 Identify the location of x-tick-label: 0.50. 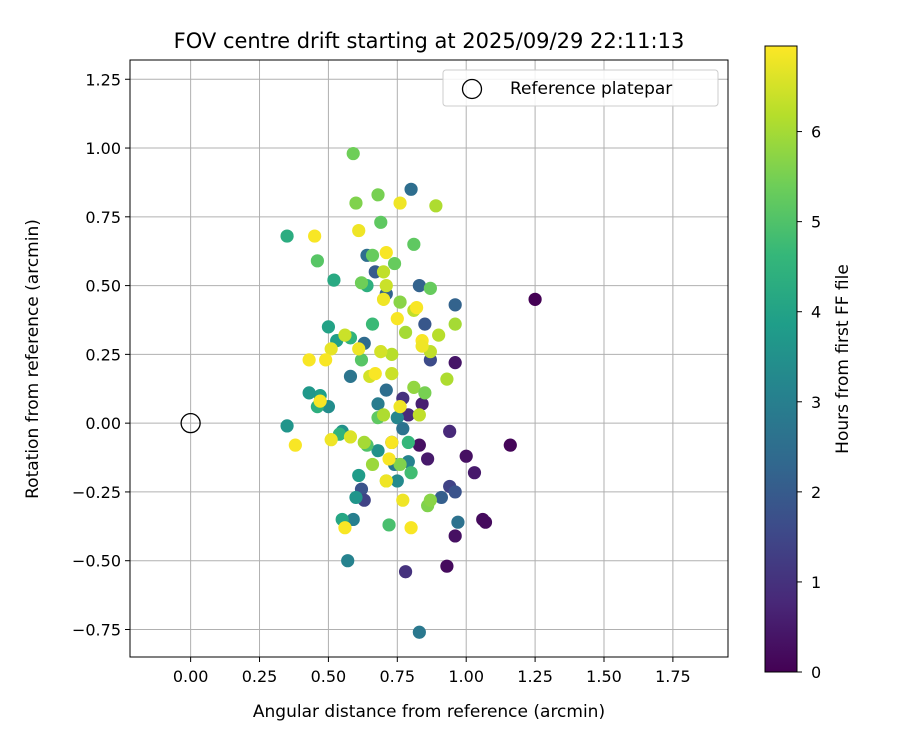
(329, 676).